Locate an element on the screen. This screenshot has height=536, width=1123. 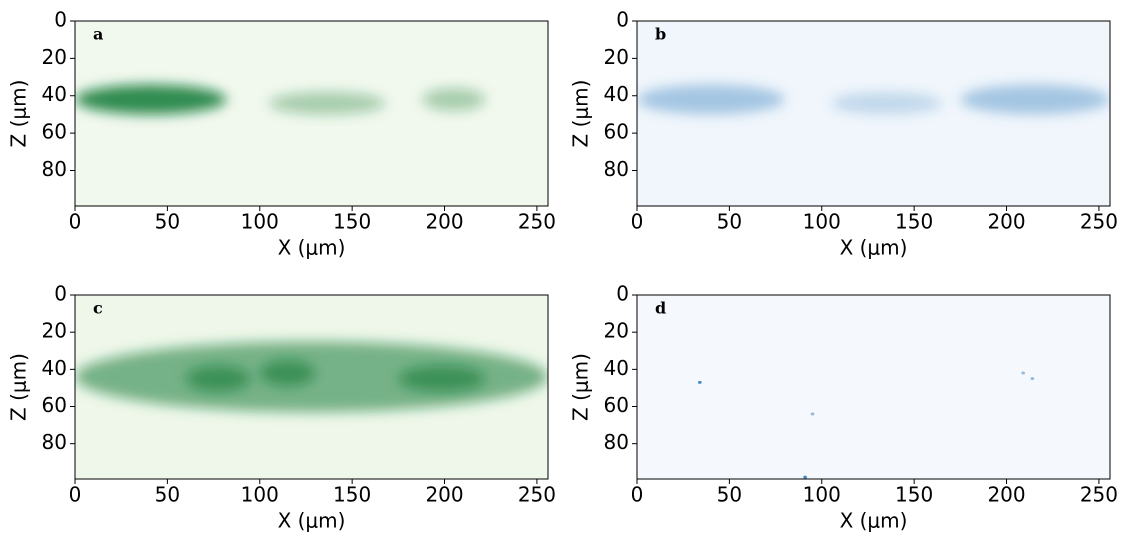
panel-letter: d is located at coordinates (660, 308).